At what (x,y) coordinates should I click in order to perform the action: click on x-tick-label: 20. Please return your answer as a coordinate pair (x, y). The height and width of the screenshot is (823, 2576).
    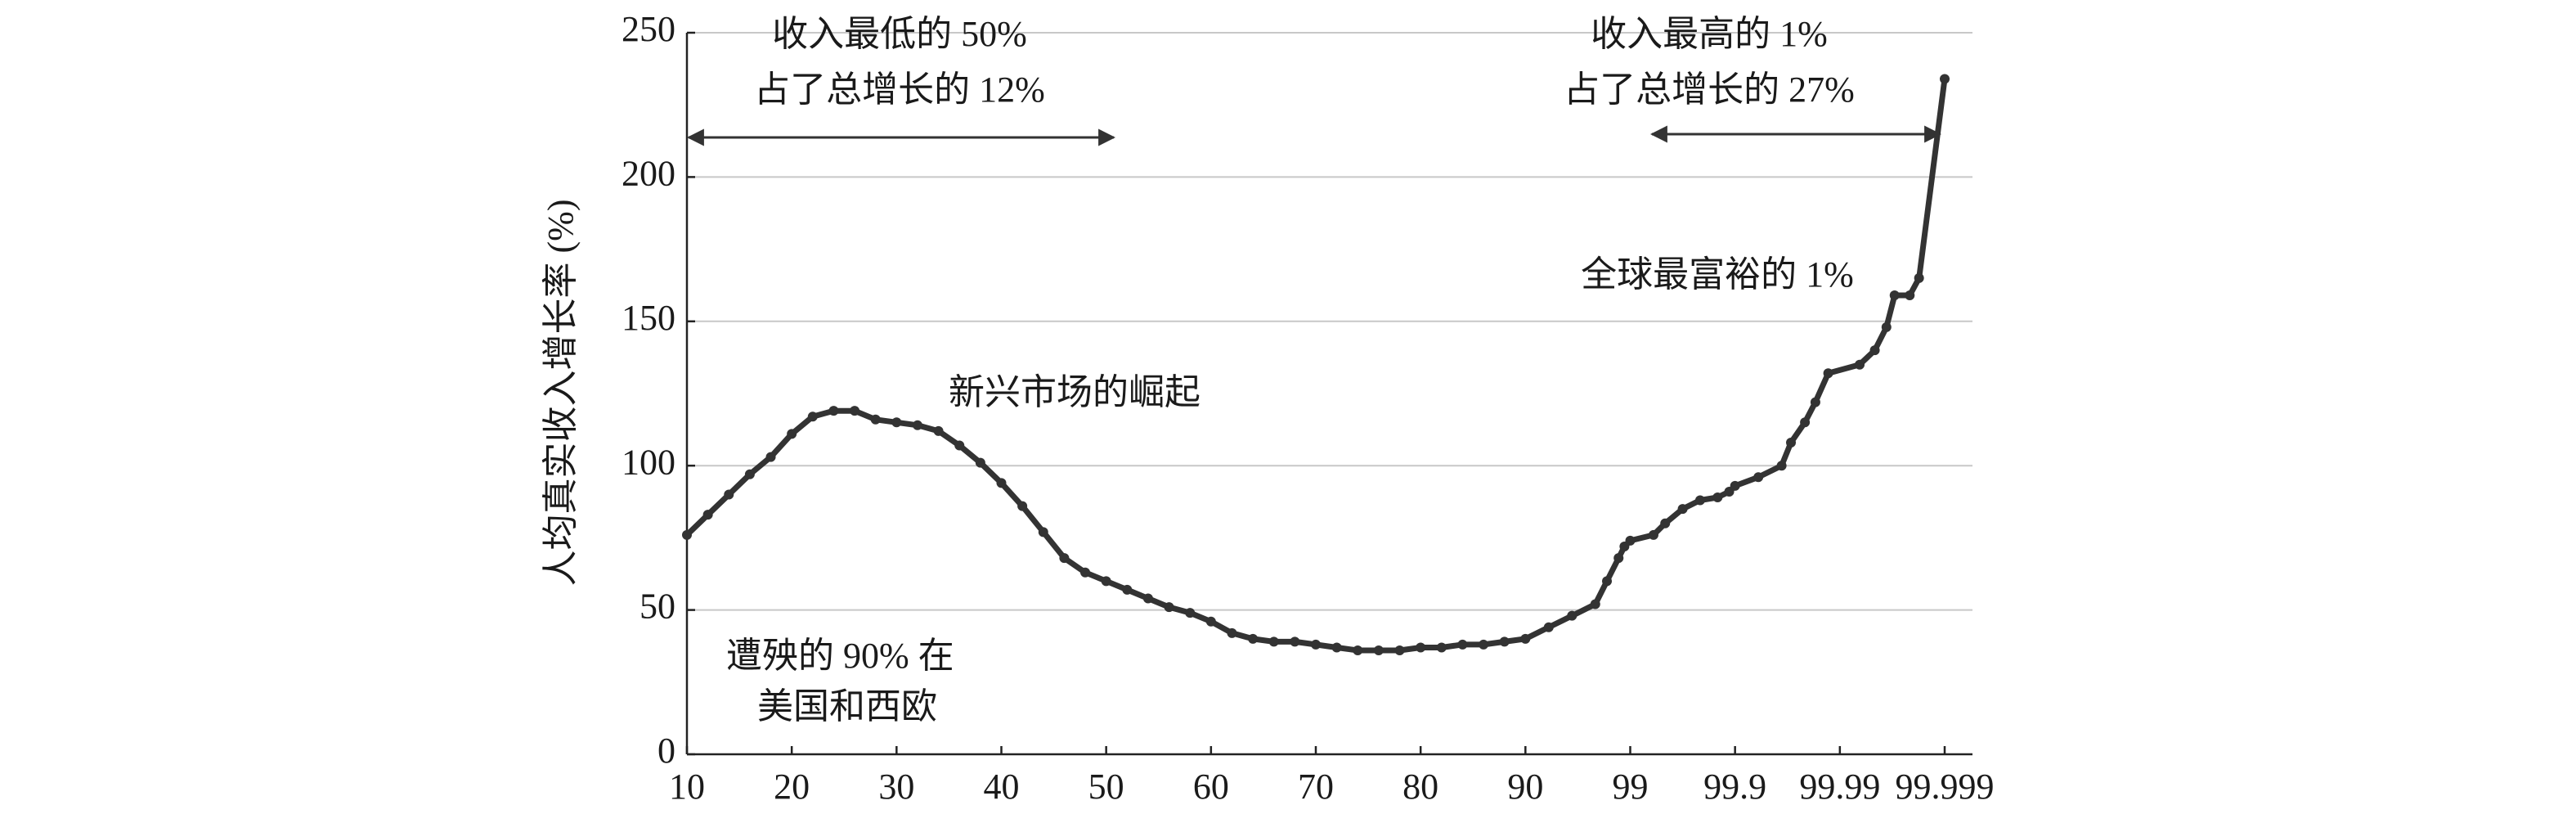
    Looking at the image, I should click on (792, 787).